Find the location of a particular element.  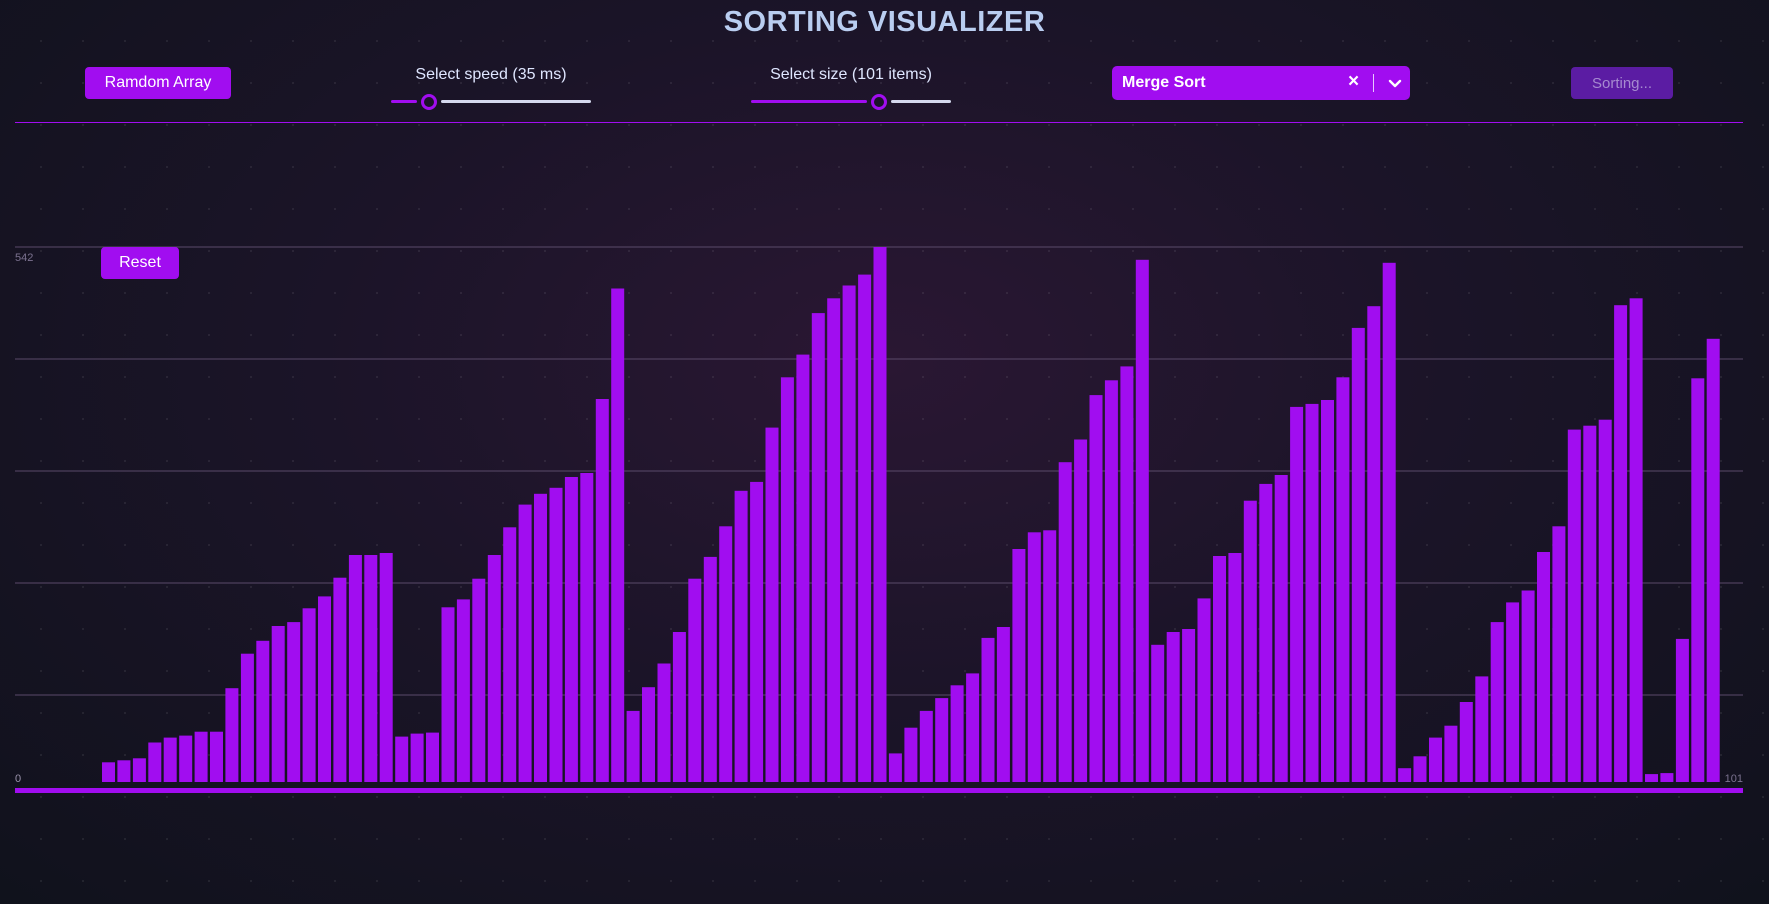

y-max-label: 542 is located at coordinates (24, 258).